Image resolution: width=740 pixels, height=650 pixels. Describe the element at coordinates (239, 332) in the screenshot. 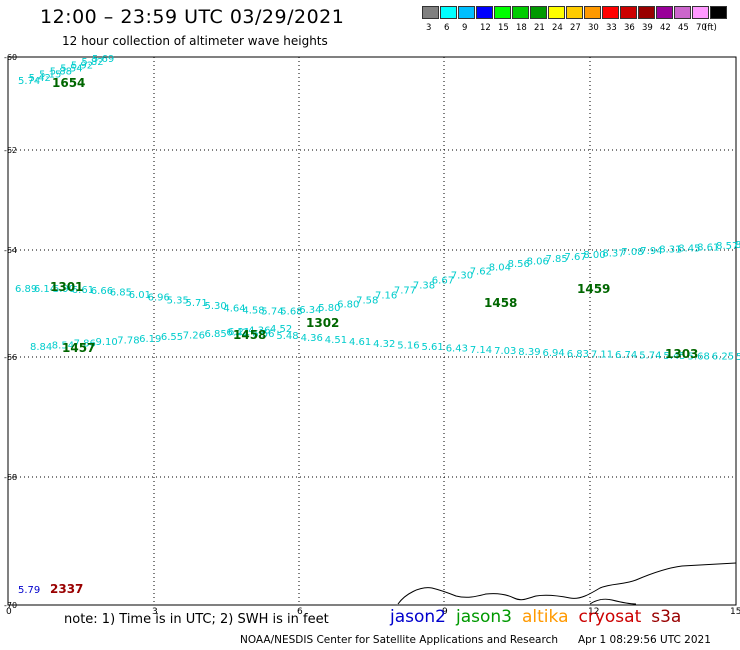

I see `wave-height-label: 6.21` at that location.